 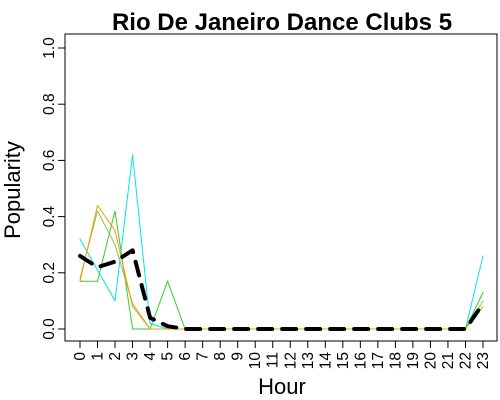 What do you see at coordinates (483, 360) in the screenshot?
I see `x-tick-label: 23` at bounding box center [483, 360].